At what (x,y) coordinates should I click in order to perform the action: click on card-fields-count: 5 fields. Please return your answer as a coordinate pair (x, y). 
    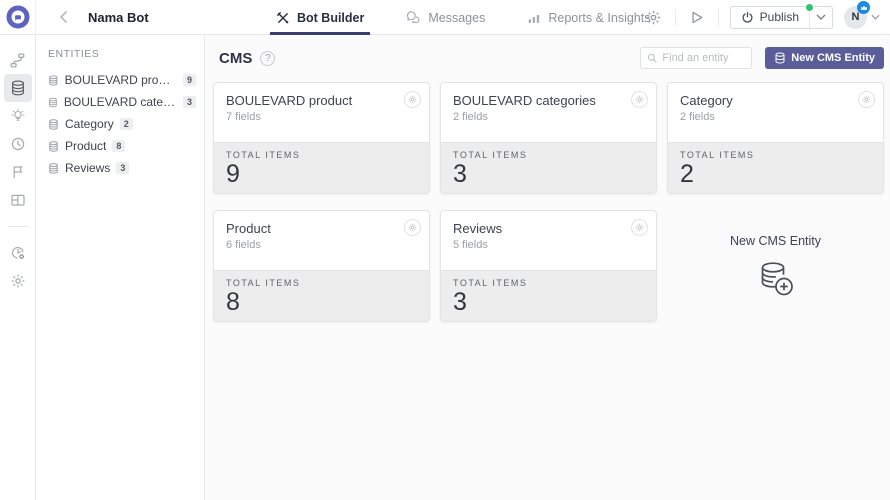
    Looking at the image, I should click on (470, 245).